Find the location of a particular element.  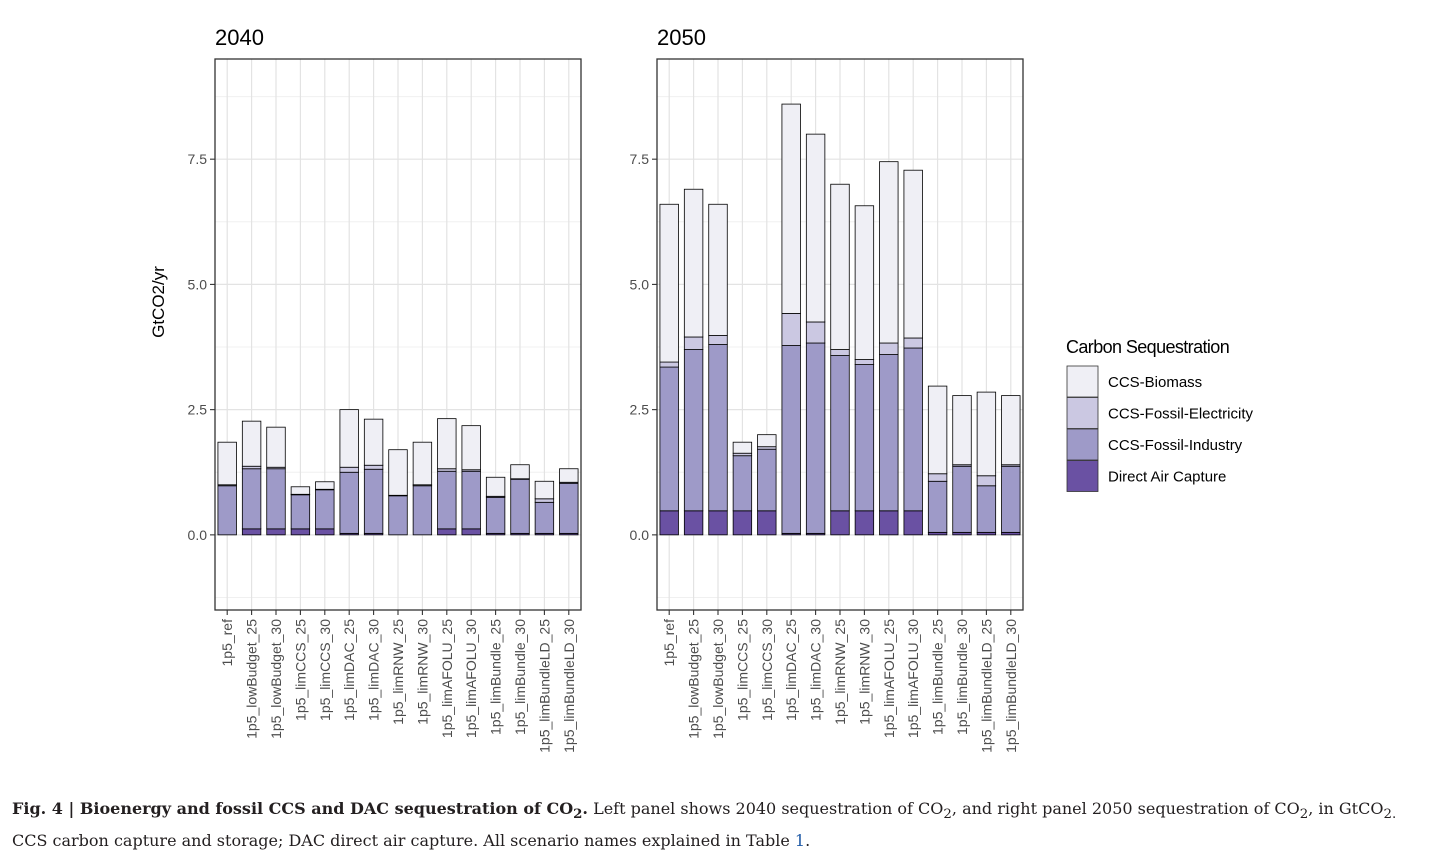

caption-sub-2: 2 is located at coordinates (1304, 815).